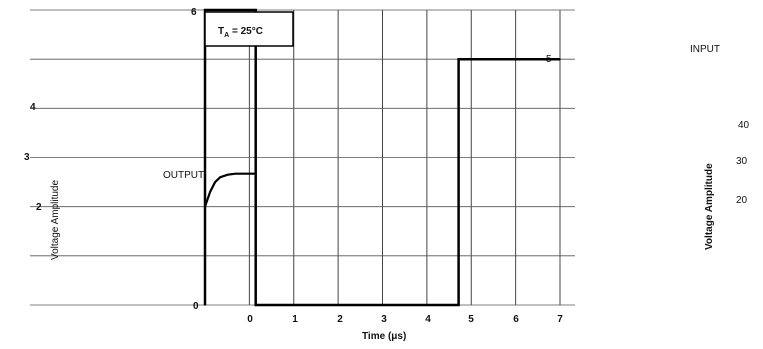 Image resolution: width=763 pixels, height=349 pixels. What do you see at coordinates (384, 336) in the screenshot?
I see `x-axis-label: Time (μs)` at bounding box center [384, 336].